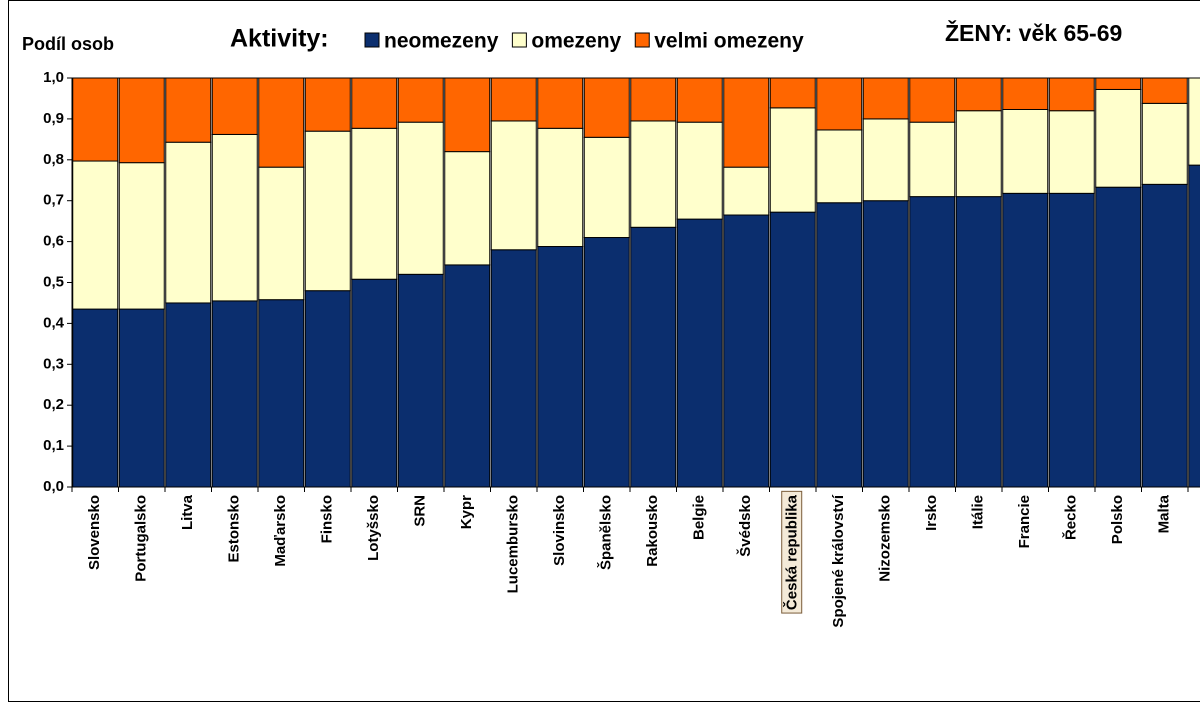 The image size is (1200, 702). What do you see at coordinates (978, 512) in the screenshot?
I see `x-tick-label: Itálie` at bounding box center [978, 512].